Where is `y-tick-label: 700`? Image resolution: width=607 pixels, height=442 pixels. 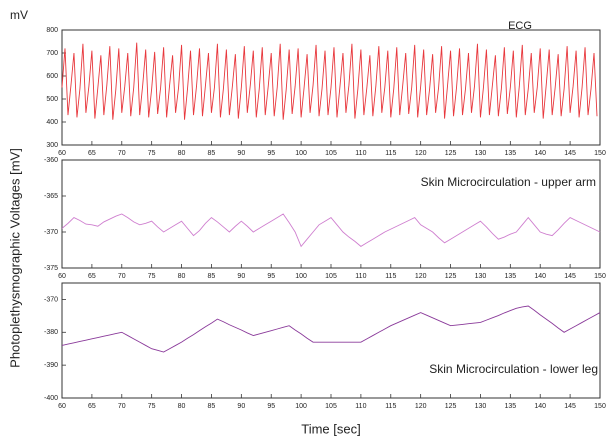 y-tick-label: 700 is located at coordinates (52, 53).